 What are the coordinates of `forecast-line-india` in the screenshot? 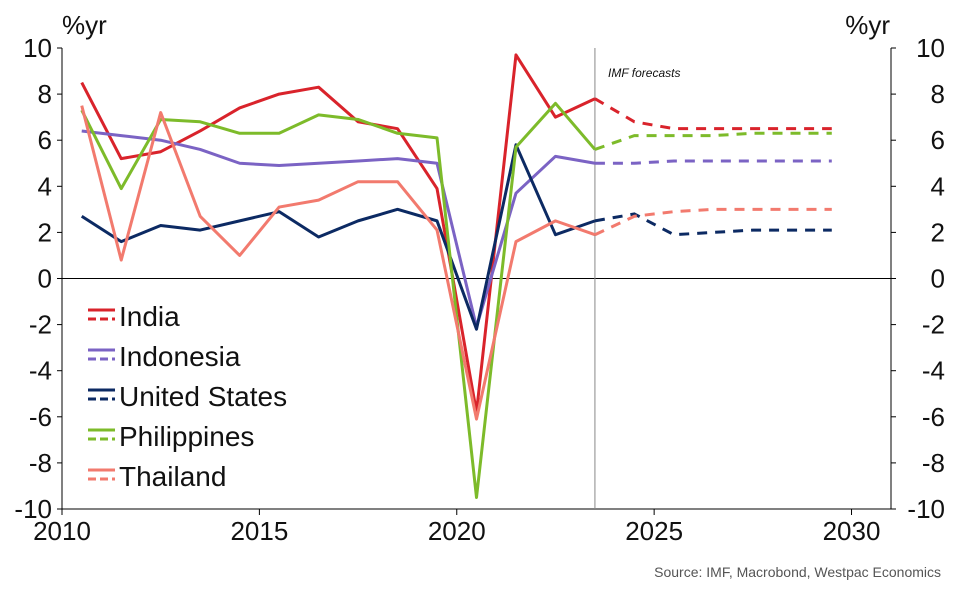 It's located at (713, 114).